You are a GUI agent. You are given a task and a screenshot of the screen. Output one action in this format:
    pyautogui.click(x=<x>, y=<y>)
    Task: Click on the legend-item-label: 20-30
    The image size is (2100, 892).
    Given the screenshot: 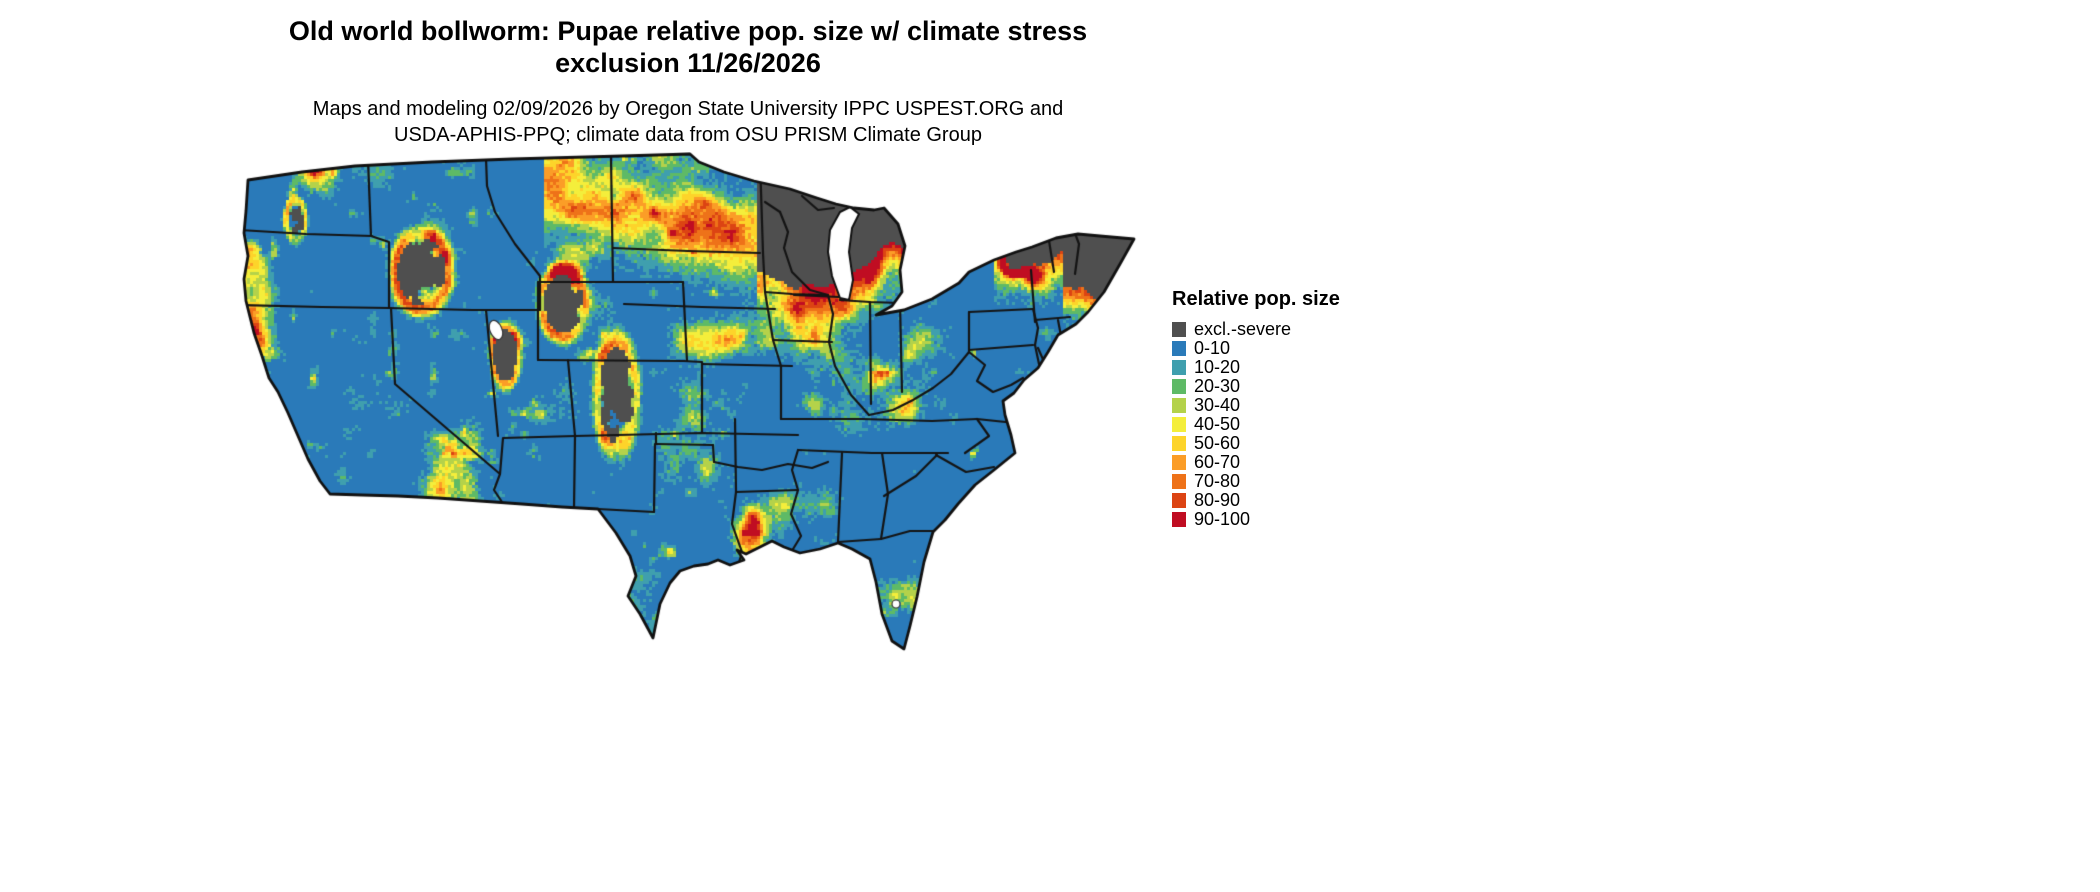 What is the action you would take?
    pyautogui.click(x=1217, y=386)
    